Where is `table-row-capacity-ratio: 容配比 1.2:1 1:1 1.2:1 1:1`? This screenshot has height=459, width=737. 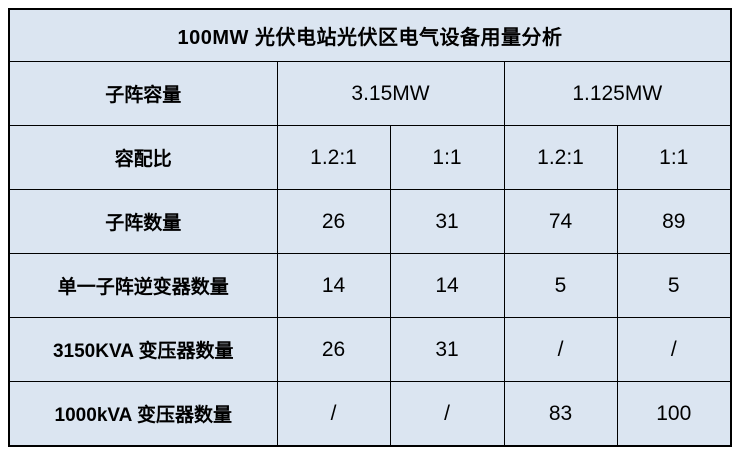 table-row-capacity-ratio: 容配比 1.2:1 1:1 1.2:1 1:1 is located at coordinates (370, 157).